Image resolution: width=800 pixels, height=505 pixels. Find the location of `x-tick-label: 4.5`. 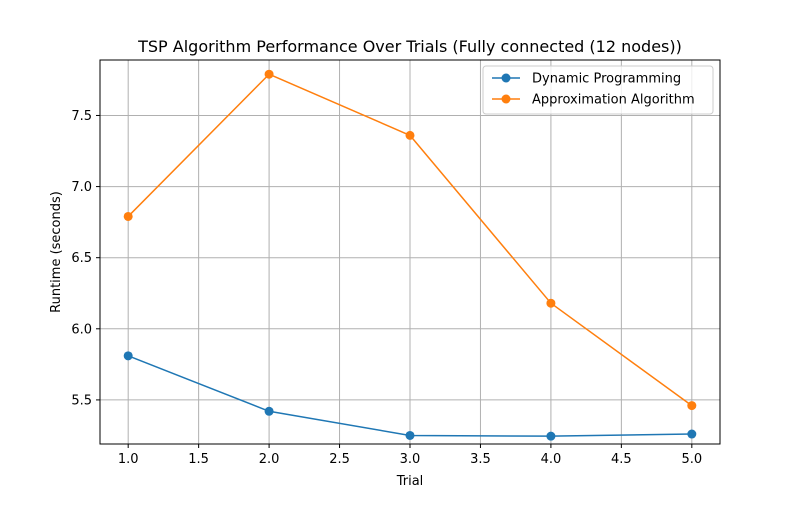

x-tick-label: 4.5 is located at coordinates (621, 459).